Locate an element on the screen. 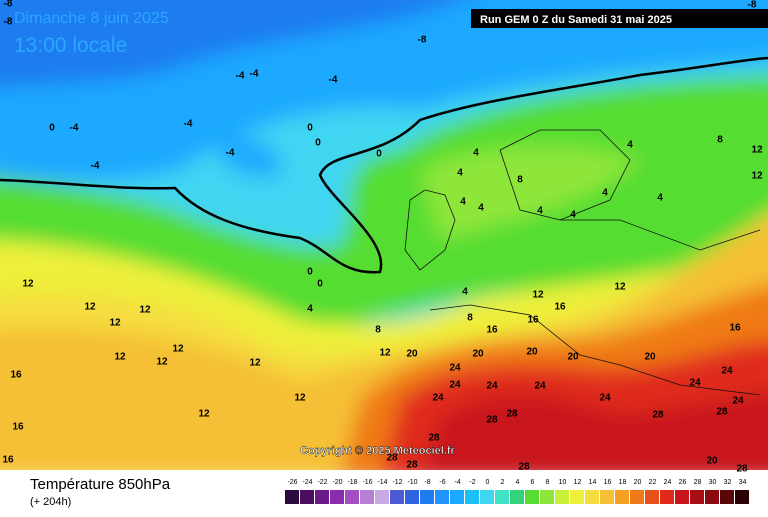 The height and width of the screenshot is (517, 768). legend-label: 0 is located at coordinates (488, 482).